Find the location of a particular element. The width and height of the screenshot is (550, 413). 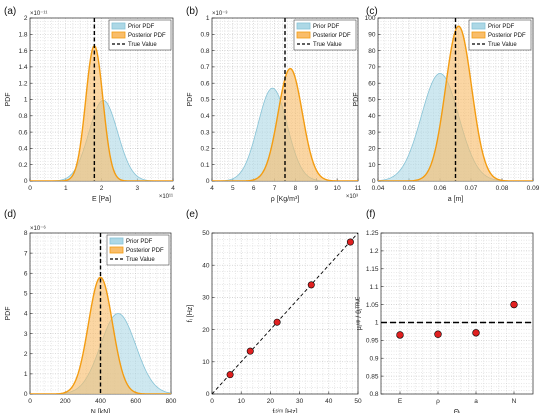

panel-label: (e) is located at coordinates (192, 214).